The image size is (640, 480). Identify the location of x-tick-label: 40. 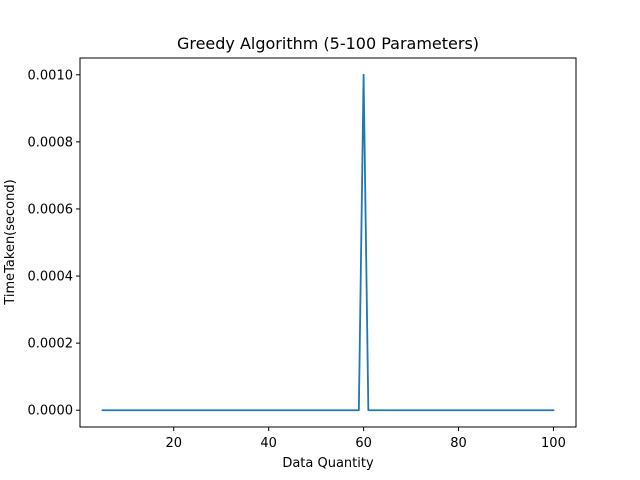
(268, 443).